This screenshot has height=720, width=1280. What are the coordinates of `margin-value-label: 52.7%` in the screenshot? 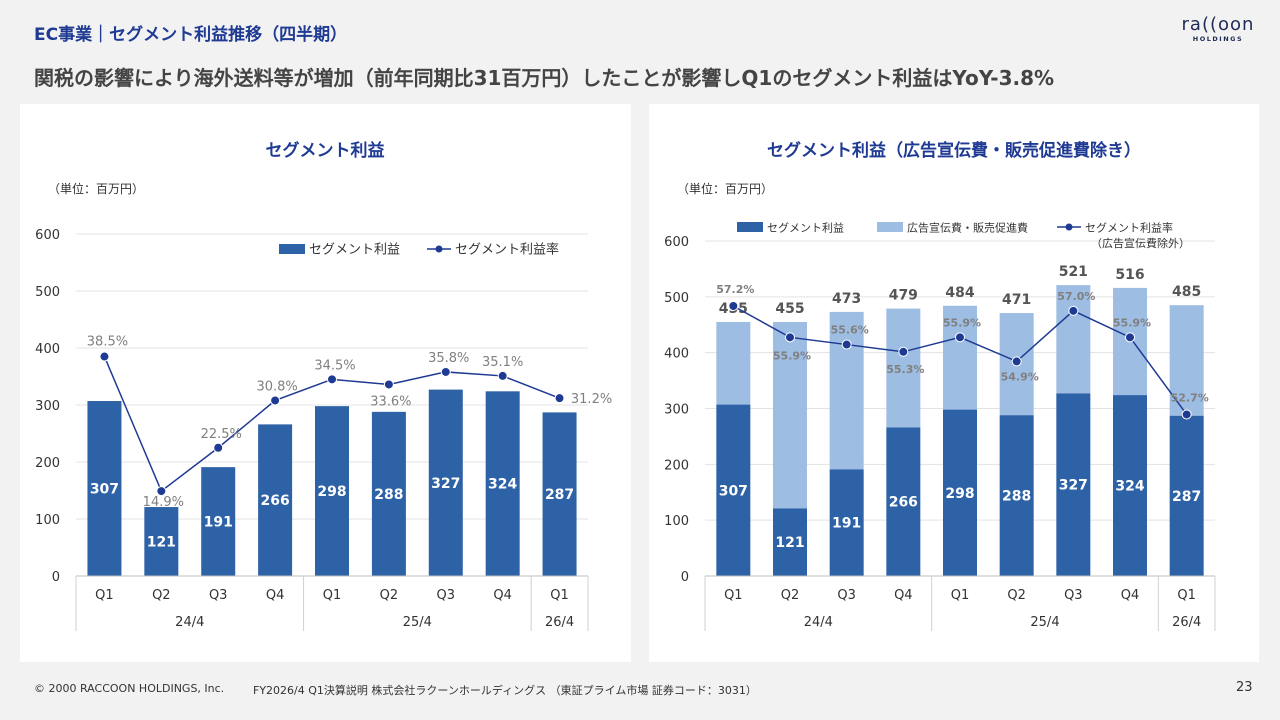 It's located at (1190, 397).